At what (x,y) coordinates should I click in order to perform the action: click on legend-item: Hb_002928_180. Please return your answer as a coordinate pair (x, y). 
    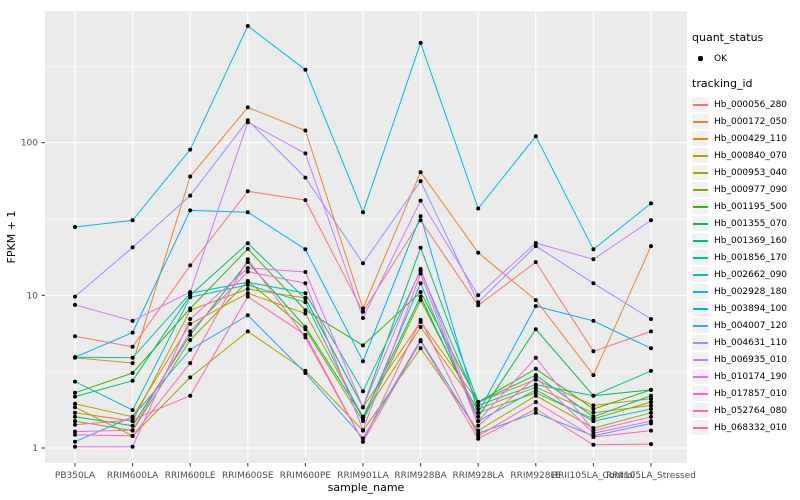
    Looking at the image, I should click on (746, 291).